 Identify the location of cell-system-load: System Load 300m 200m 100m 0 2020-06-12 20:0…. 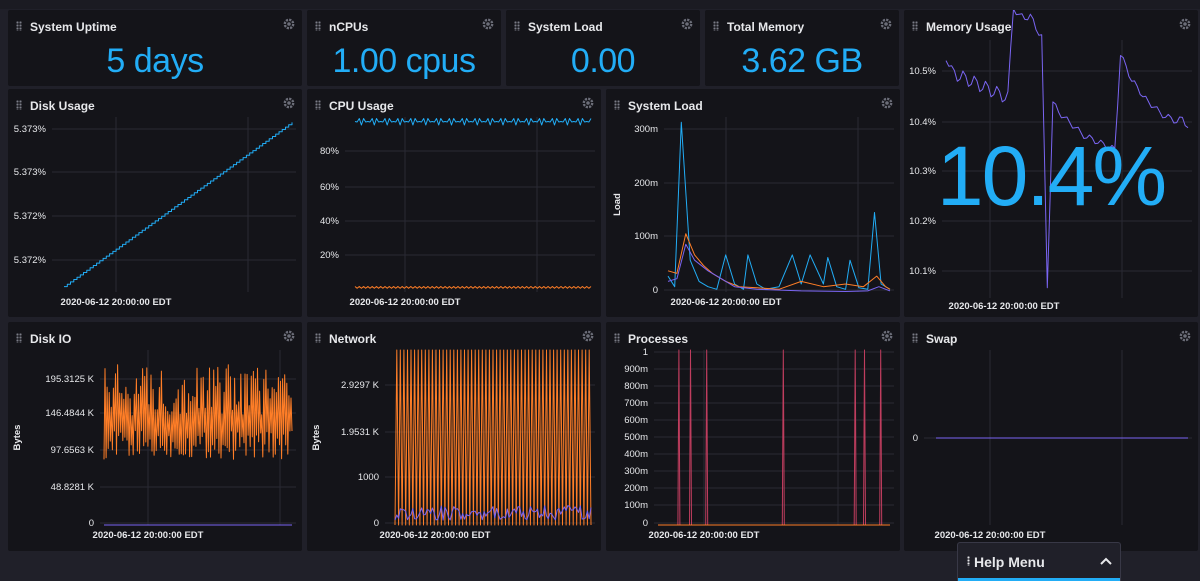
(753, 203).